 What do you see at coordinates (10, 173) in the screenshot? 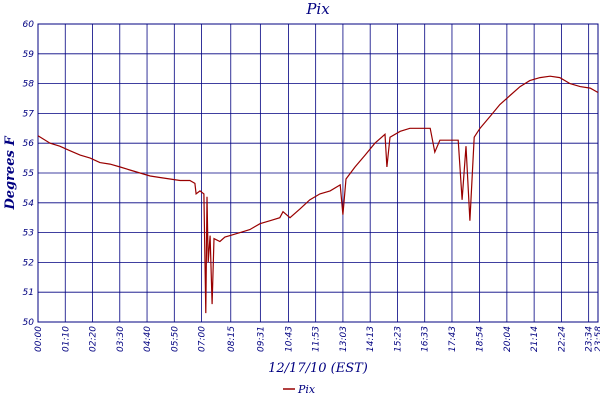
I see `y-axis-label: Degrees F` at bounding box center [10, 173].